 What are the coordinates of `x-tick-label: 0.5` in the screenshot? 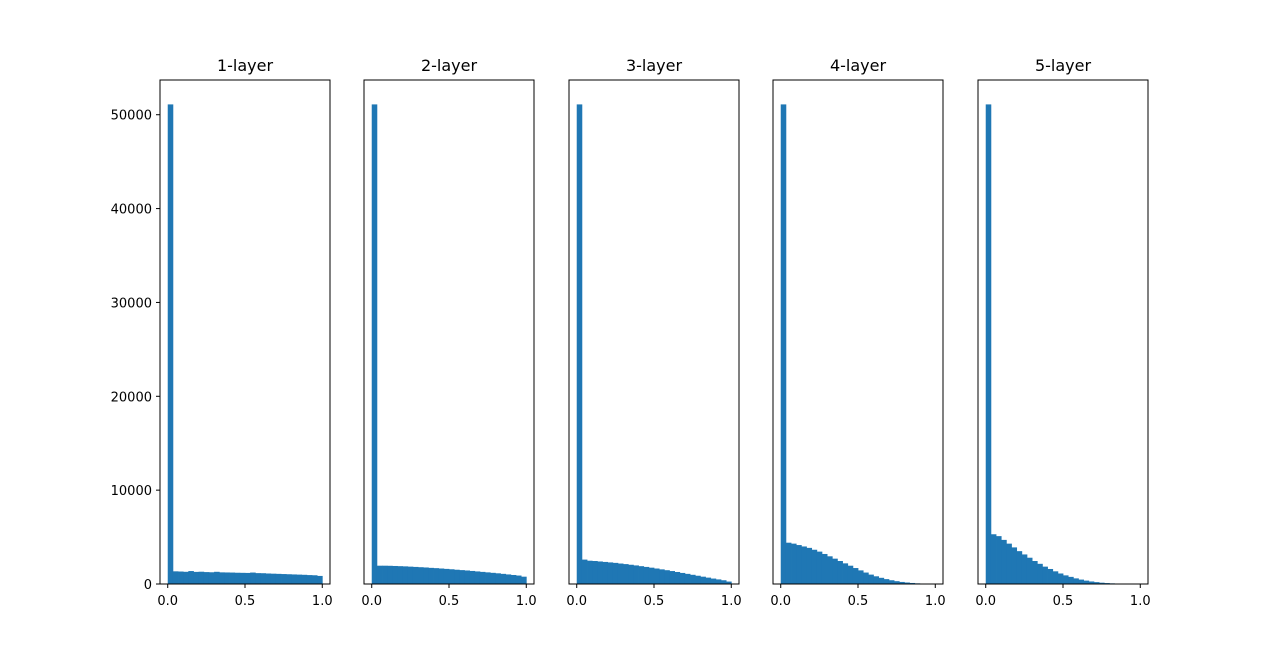 It's located at (1063, 601).